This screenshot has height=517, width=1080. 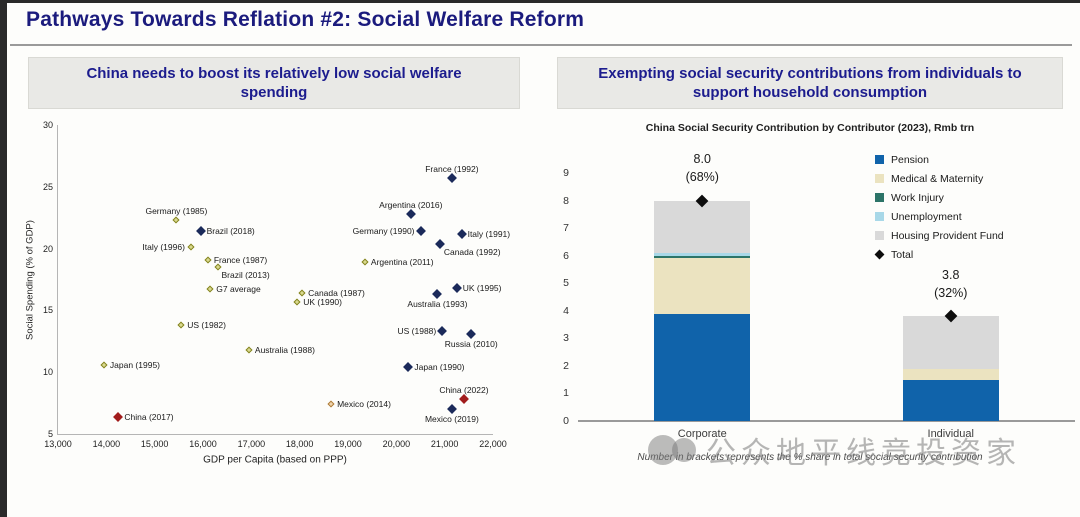 I want to click on bar-x-axis-line, so click(x=826, y=421).